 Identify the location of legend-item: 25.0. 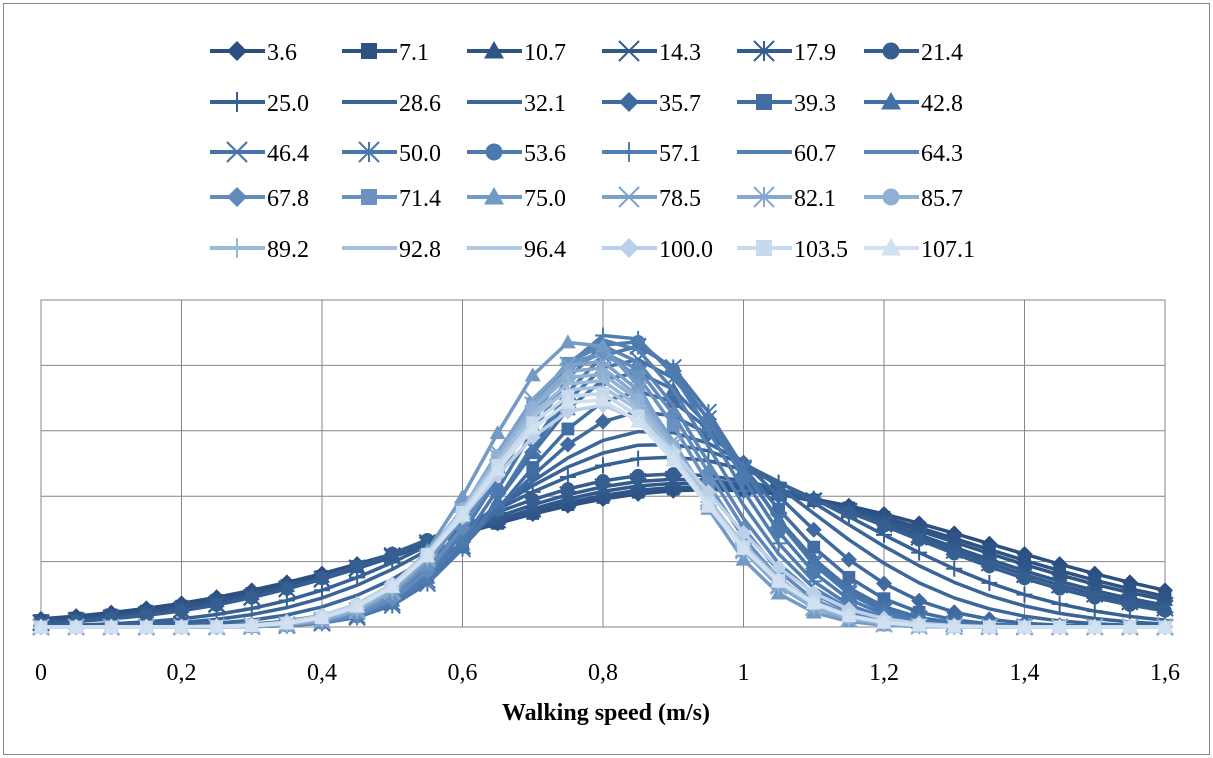
(259, 104).